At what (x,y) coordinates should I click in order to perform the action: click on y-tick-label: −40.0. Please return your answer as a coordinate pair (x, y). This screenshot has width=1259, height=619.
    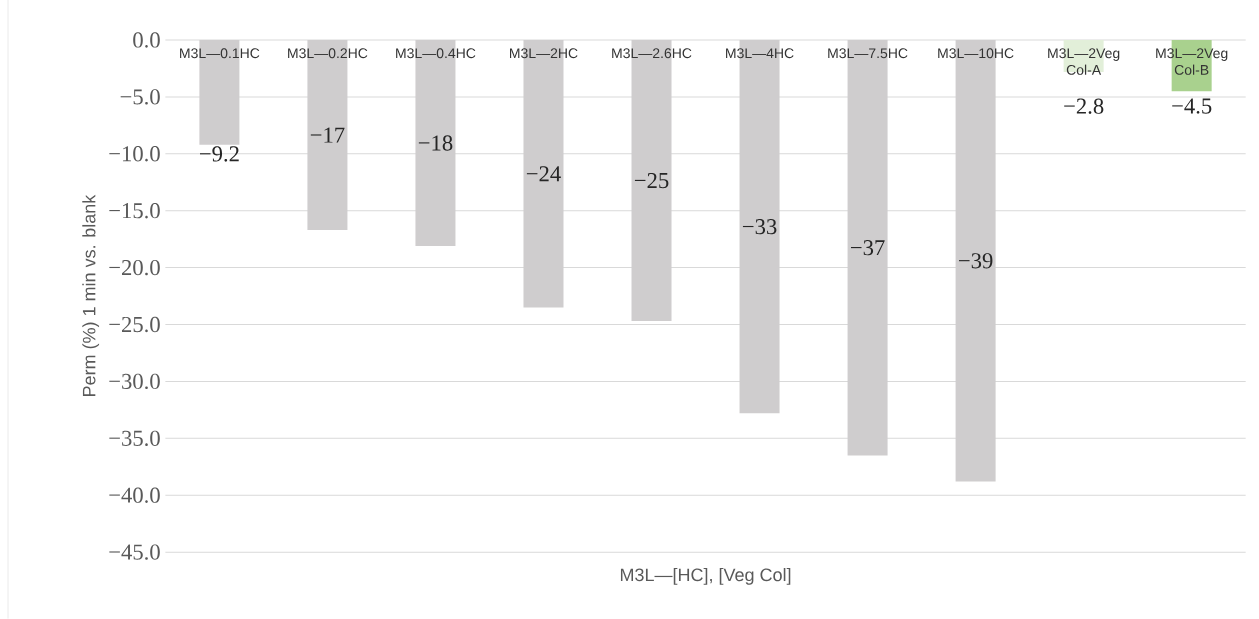
    Looking at the image, I should click on (134, 495).